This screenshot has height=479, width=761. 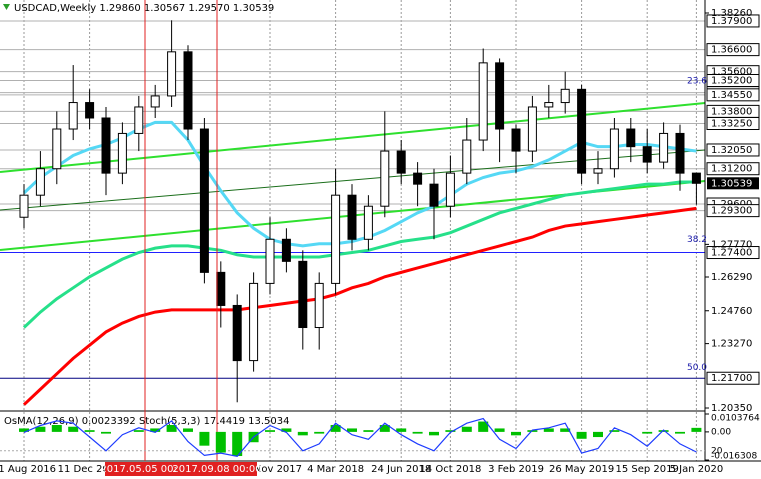 I want to click on crosshair-label: 2017.05.05 00:00, so click(x=144, y=469).